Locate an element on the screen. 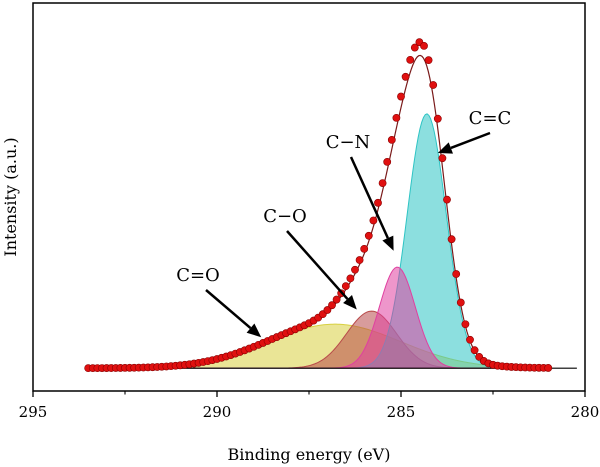 The height and width of the screenshot is (467, 600). annotation-label-0: C=C is located at coordinates (490, 118).